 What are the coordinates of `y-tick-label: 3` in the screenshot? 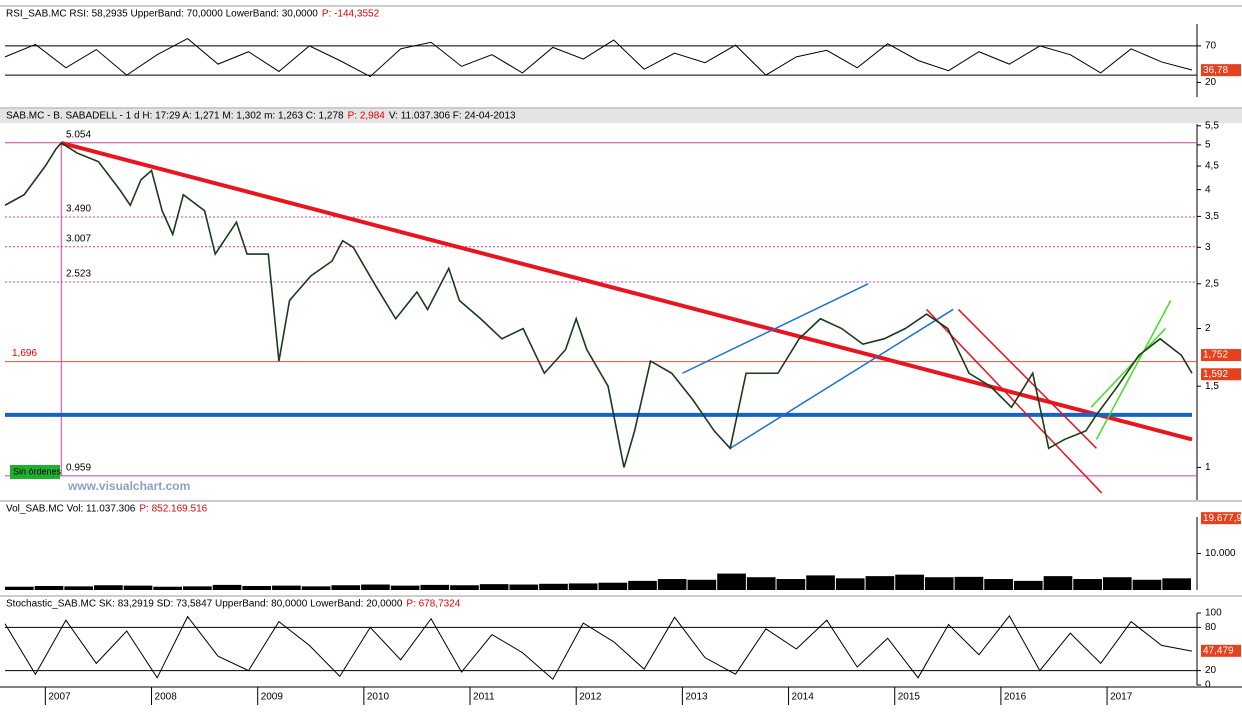 It's located at (1208, 247).